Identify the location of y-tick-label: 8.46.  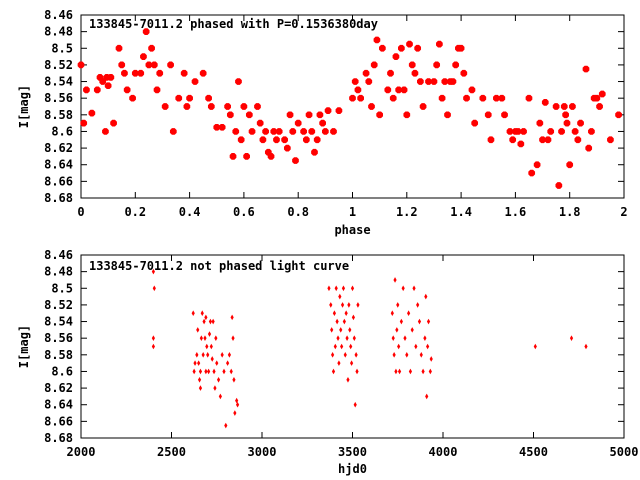
(58, 15).